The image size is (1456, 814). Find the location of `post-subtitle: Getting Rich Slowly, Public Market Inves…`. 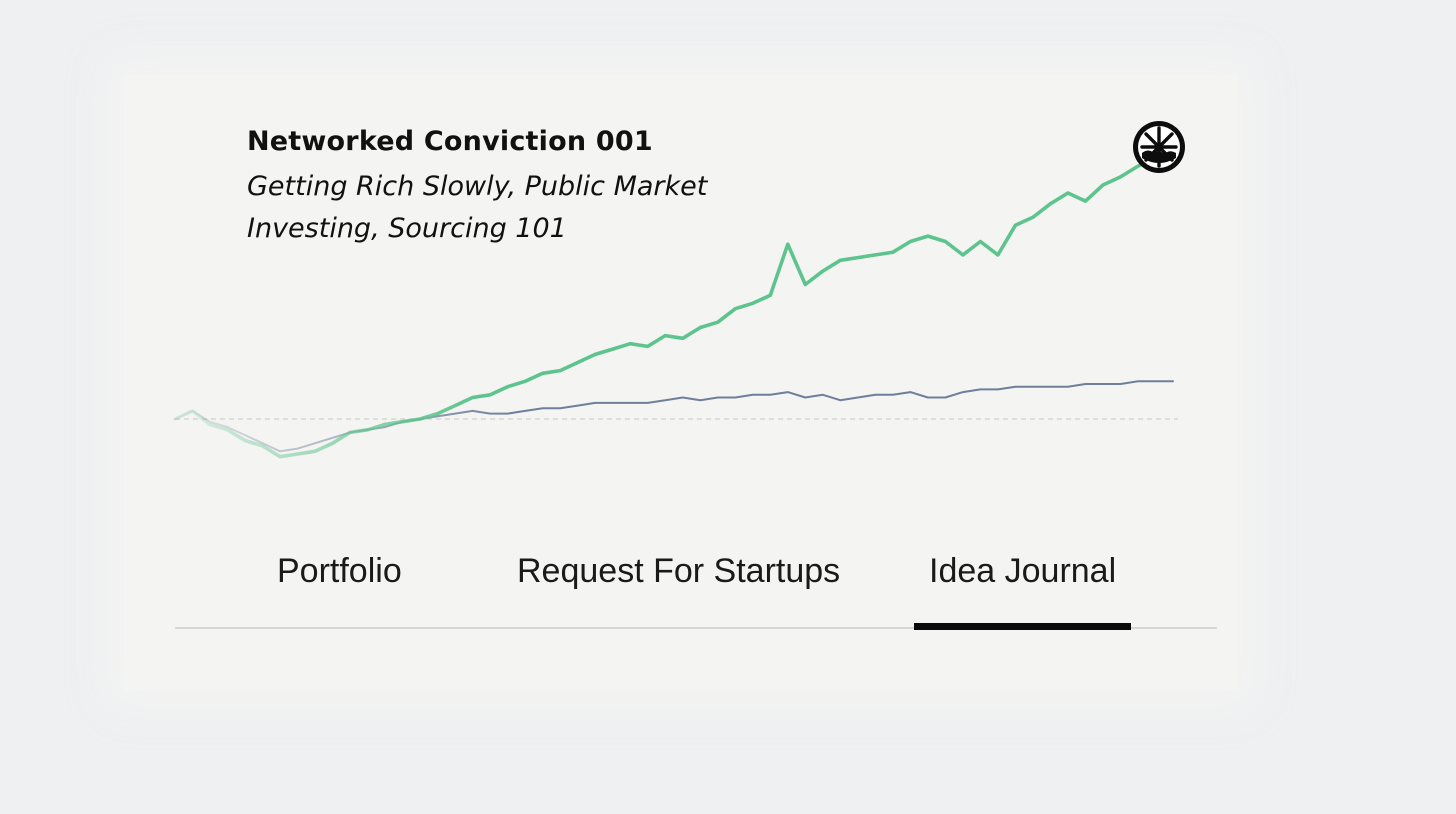

post-subtitle: Getting Rich Slowly, Public Market Inves… is located at coordinates (477, 207).